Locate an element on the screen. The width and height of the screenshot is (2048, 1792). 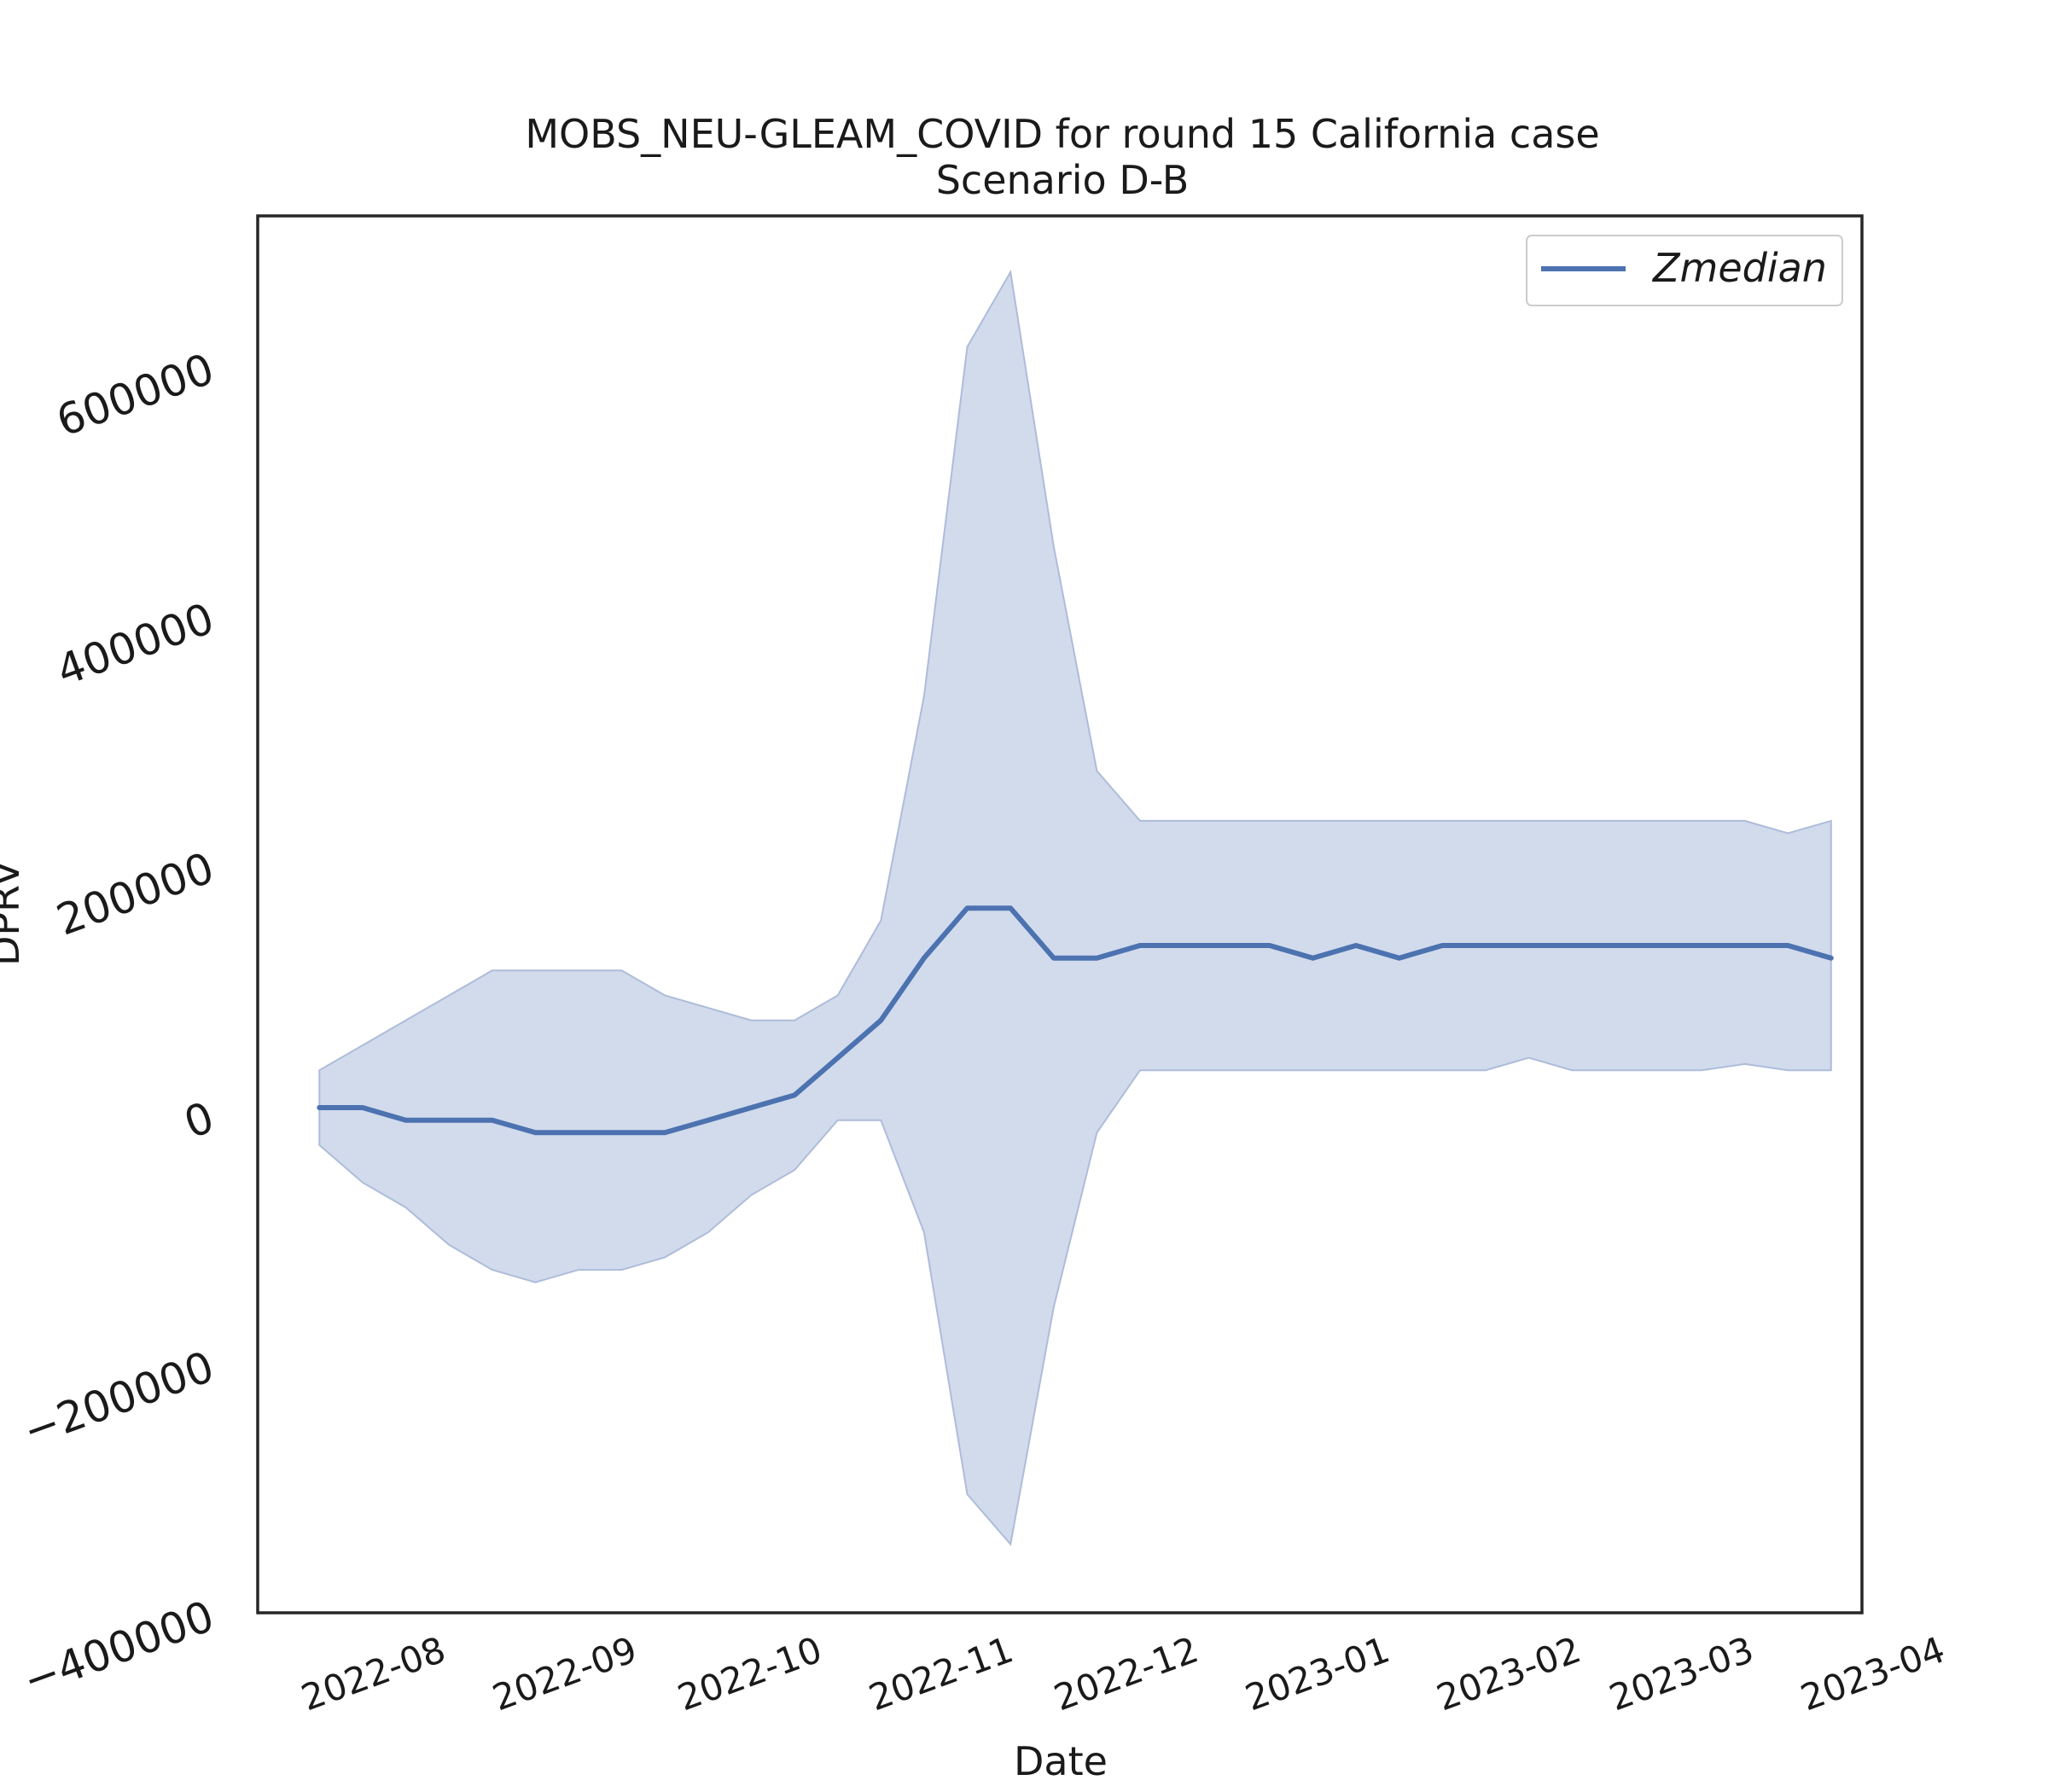
chart-subtitle: Scenario D-B is located at coordinates (1063, 180).